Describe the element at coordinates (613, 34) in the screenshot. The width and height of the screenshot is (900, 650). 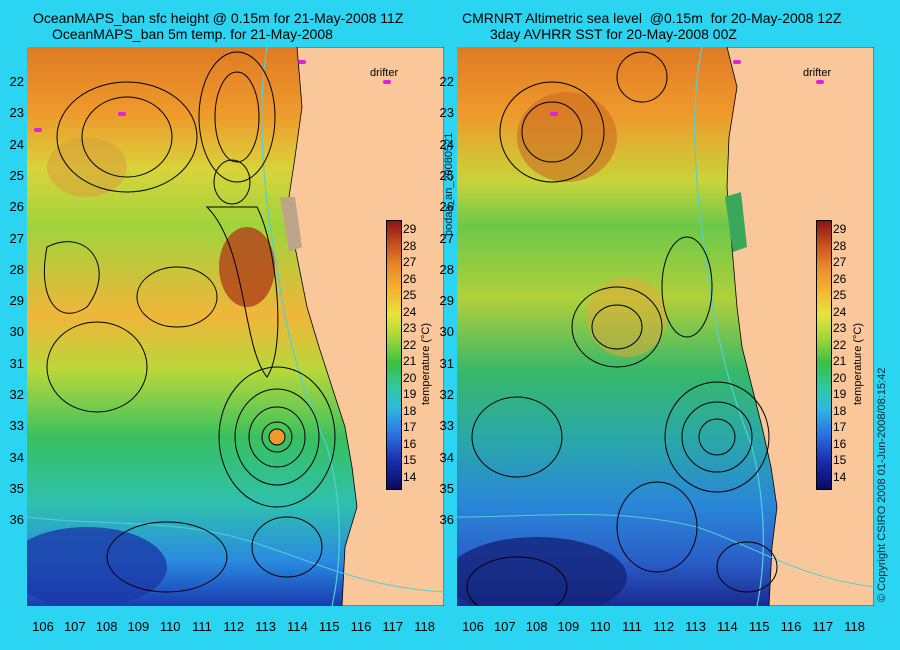
I see `right-title-line2: 3day AVHRR SST for 20-May-2008 00Z` at that location.